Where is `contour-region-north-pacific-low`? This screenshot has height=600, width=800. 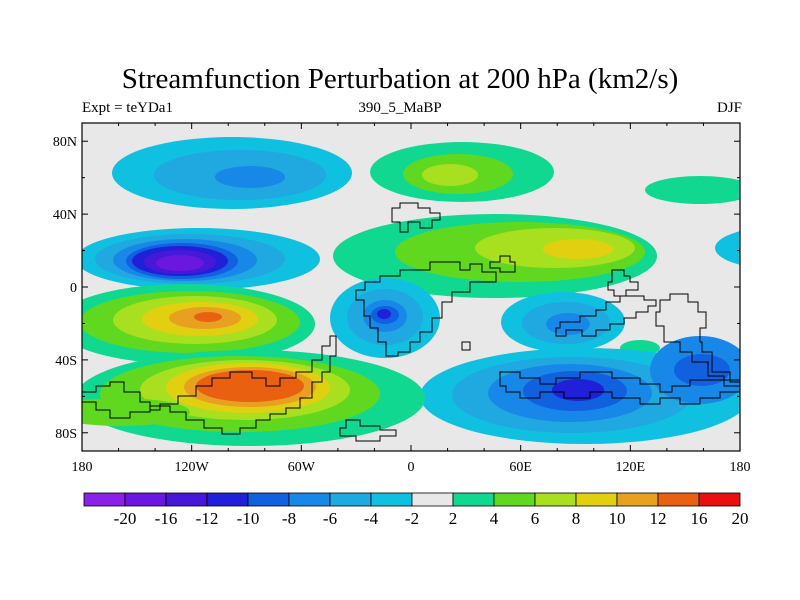 contour-region-north-pacific-low is located at coordinates (232, 173).